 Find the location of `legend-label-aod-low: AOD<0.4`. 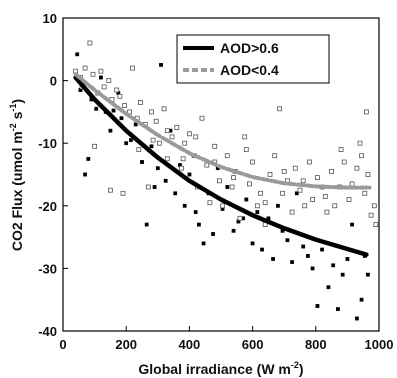

legend-label-aod-low: AOD<0.4 is located at coordinates (249, 70).